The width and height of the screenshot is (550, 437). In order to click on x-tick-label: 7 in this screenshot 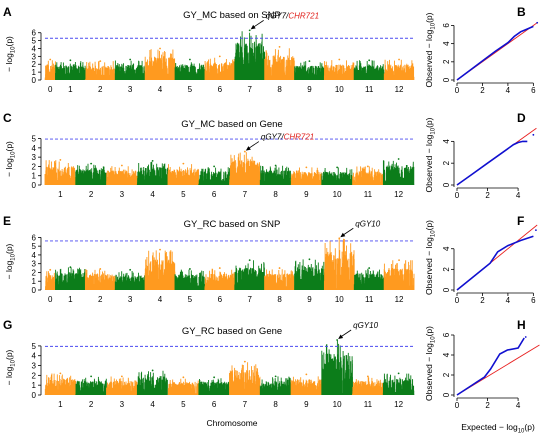, I will do `click(249, 89)`.